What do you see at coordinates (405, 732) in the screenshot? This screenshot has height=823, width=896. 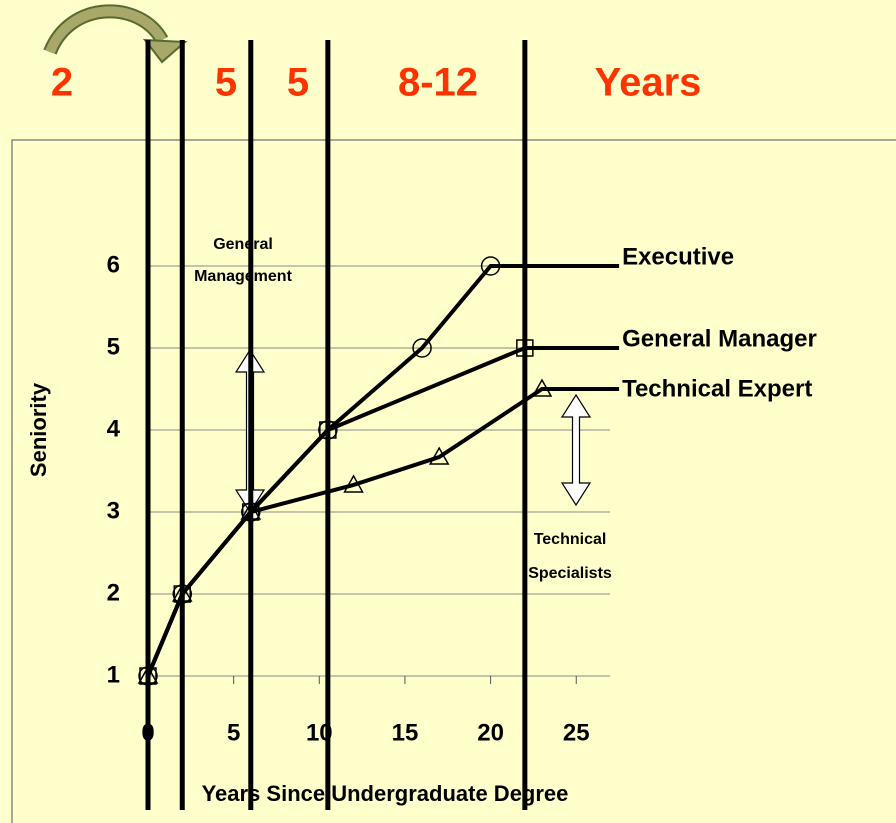 I see `x-tick-label: 15` at bounding box center [405, 732].